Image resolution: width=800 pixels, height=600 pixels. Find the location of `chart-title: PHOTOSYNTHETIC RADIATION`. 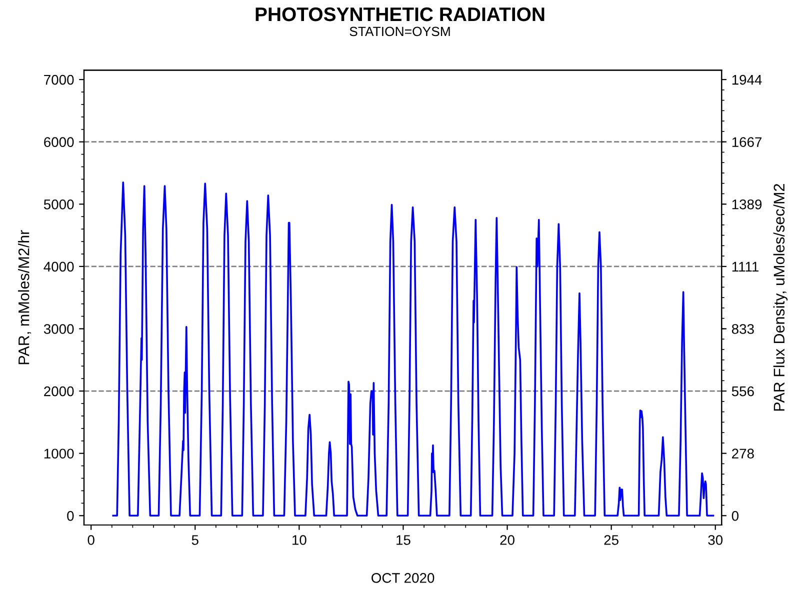

chart-title: PHOTOSYNTHETIC RADIATION is located at coordinates (400, 14).